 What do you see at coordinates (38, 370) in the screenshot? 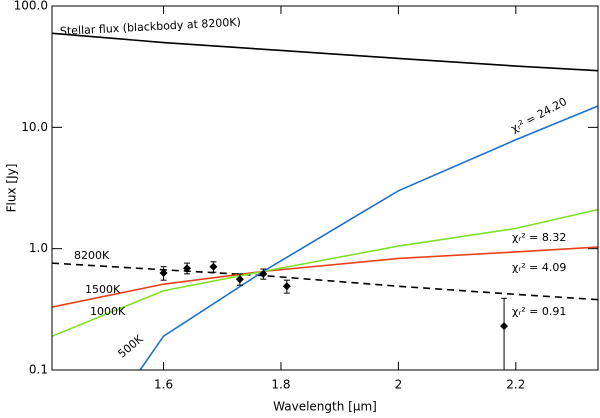
I see `y-tick-label: 0.1` at bounding box center [38, 370].